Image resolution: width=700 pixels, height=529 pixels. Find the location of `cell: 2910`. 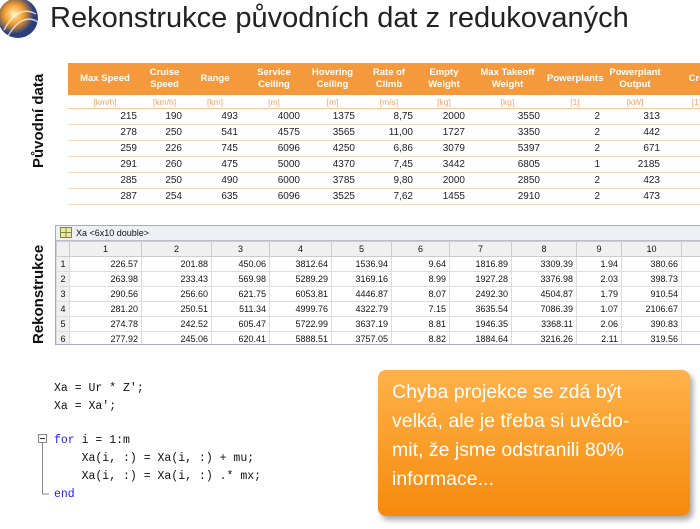

cell: 2910 is located at coordinates (507, 196).